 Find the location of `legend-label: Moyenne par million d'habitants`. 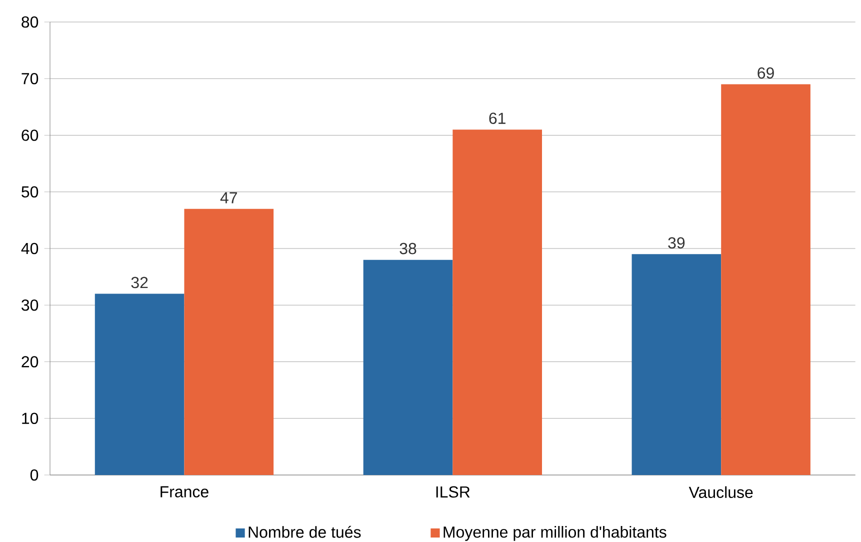

legend-label: Moyenne par million d'habitants is located at coordinates (555, 533).